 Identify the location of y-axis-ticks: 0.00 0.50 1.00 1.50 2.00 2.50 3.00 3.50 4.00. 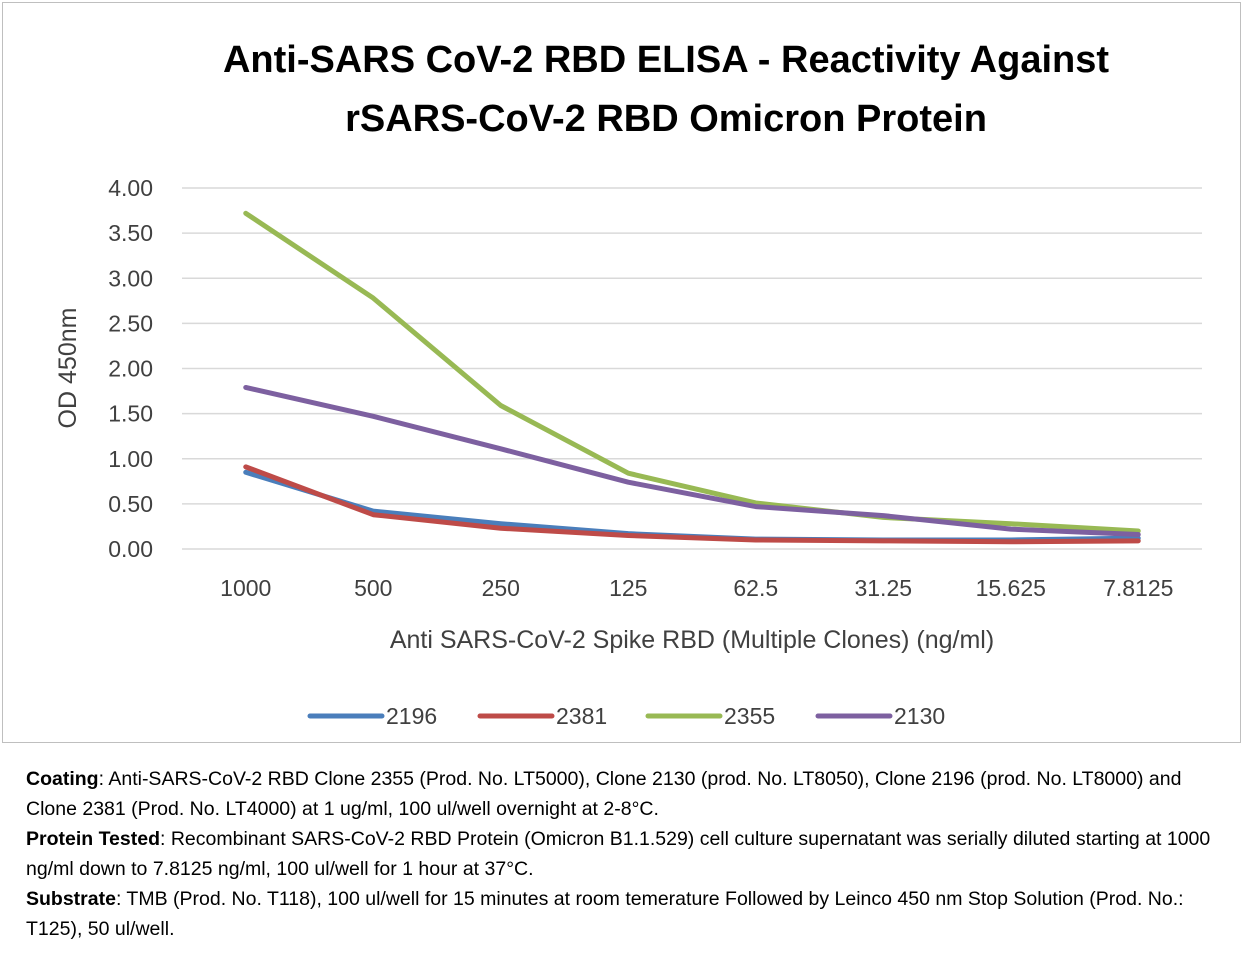
(130, 368).